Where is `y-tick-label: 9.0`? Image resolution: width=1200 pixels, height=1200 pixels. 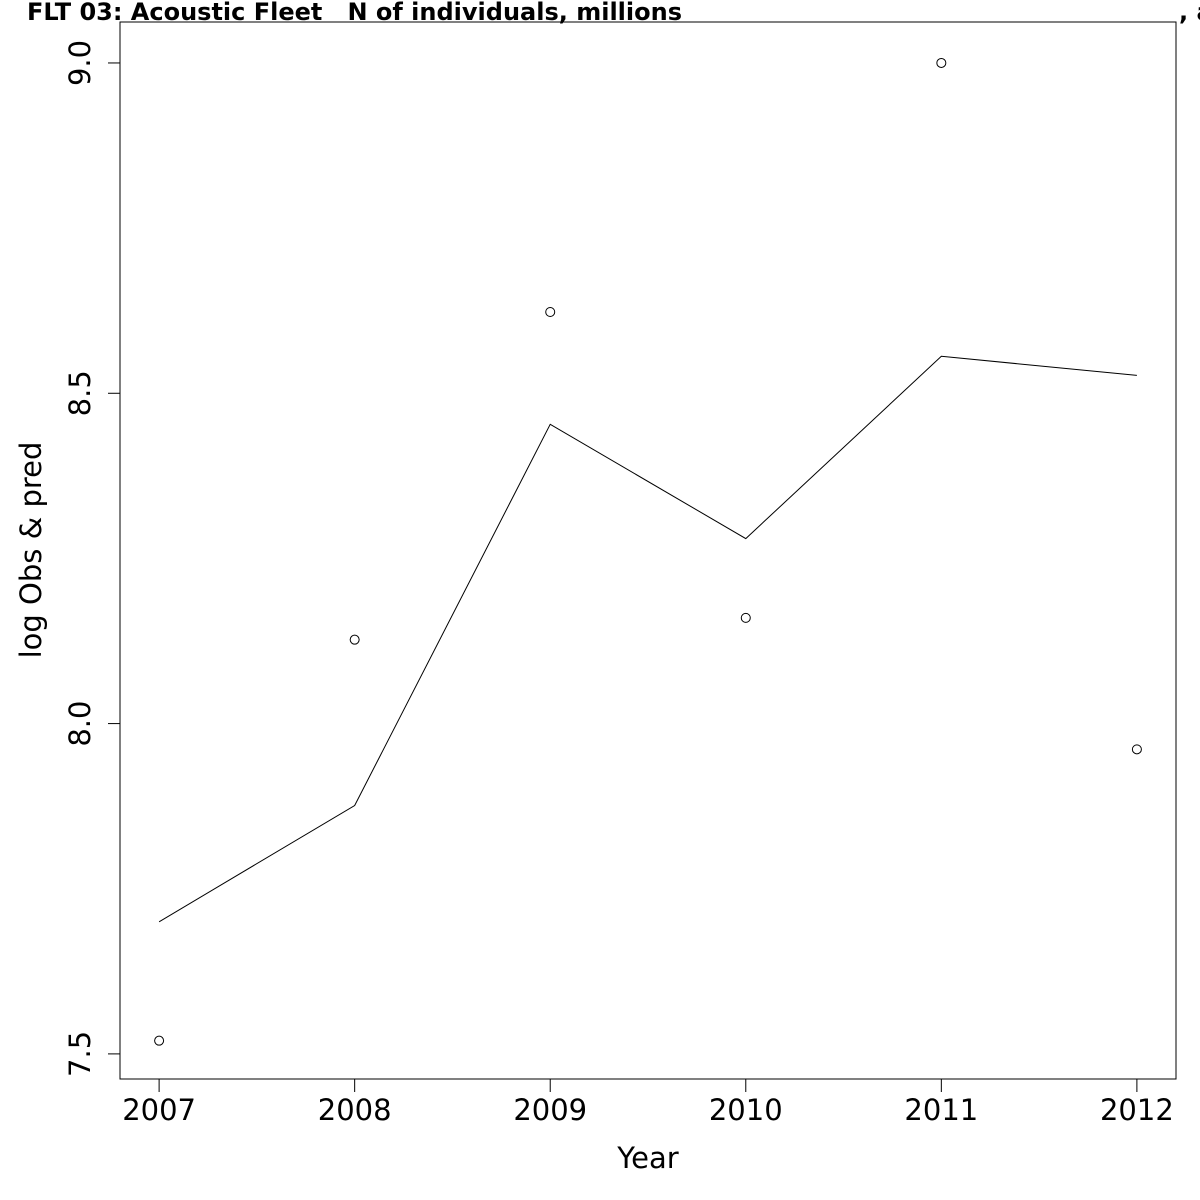
y-tick-label: 9.0 is located at coordinates (80, 63).